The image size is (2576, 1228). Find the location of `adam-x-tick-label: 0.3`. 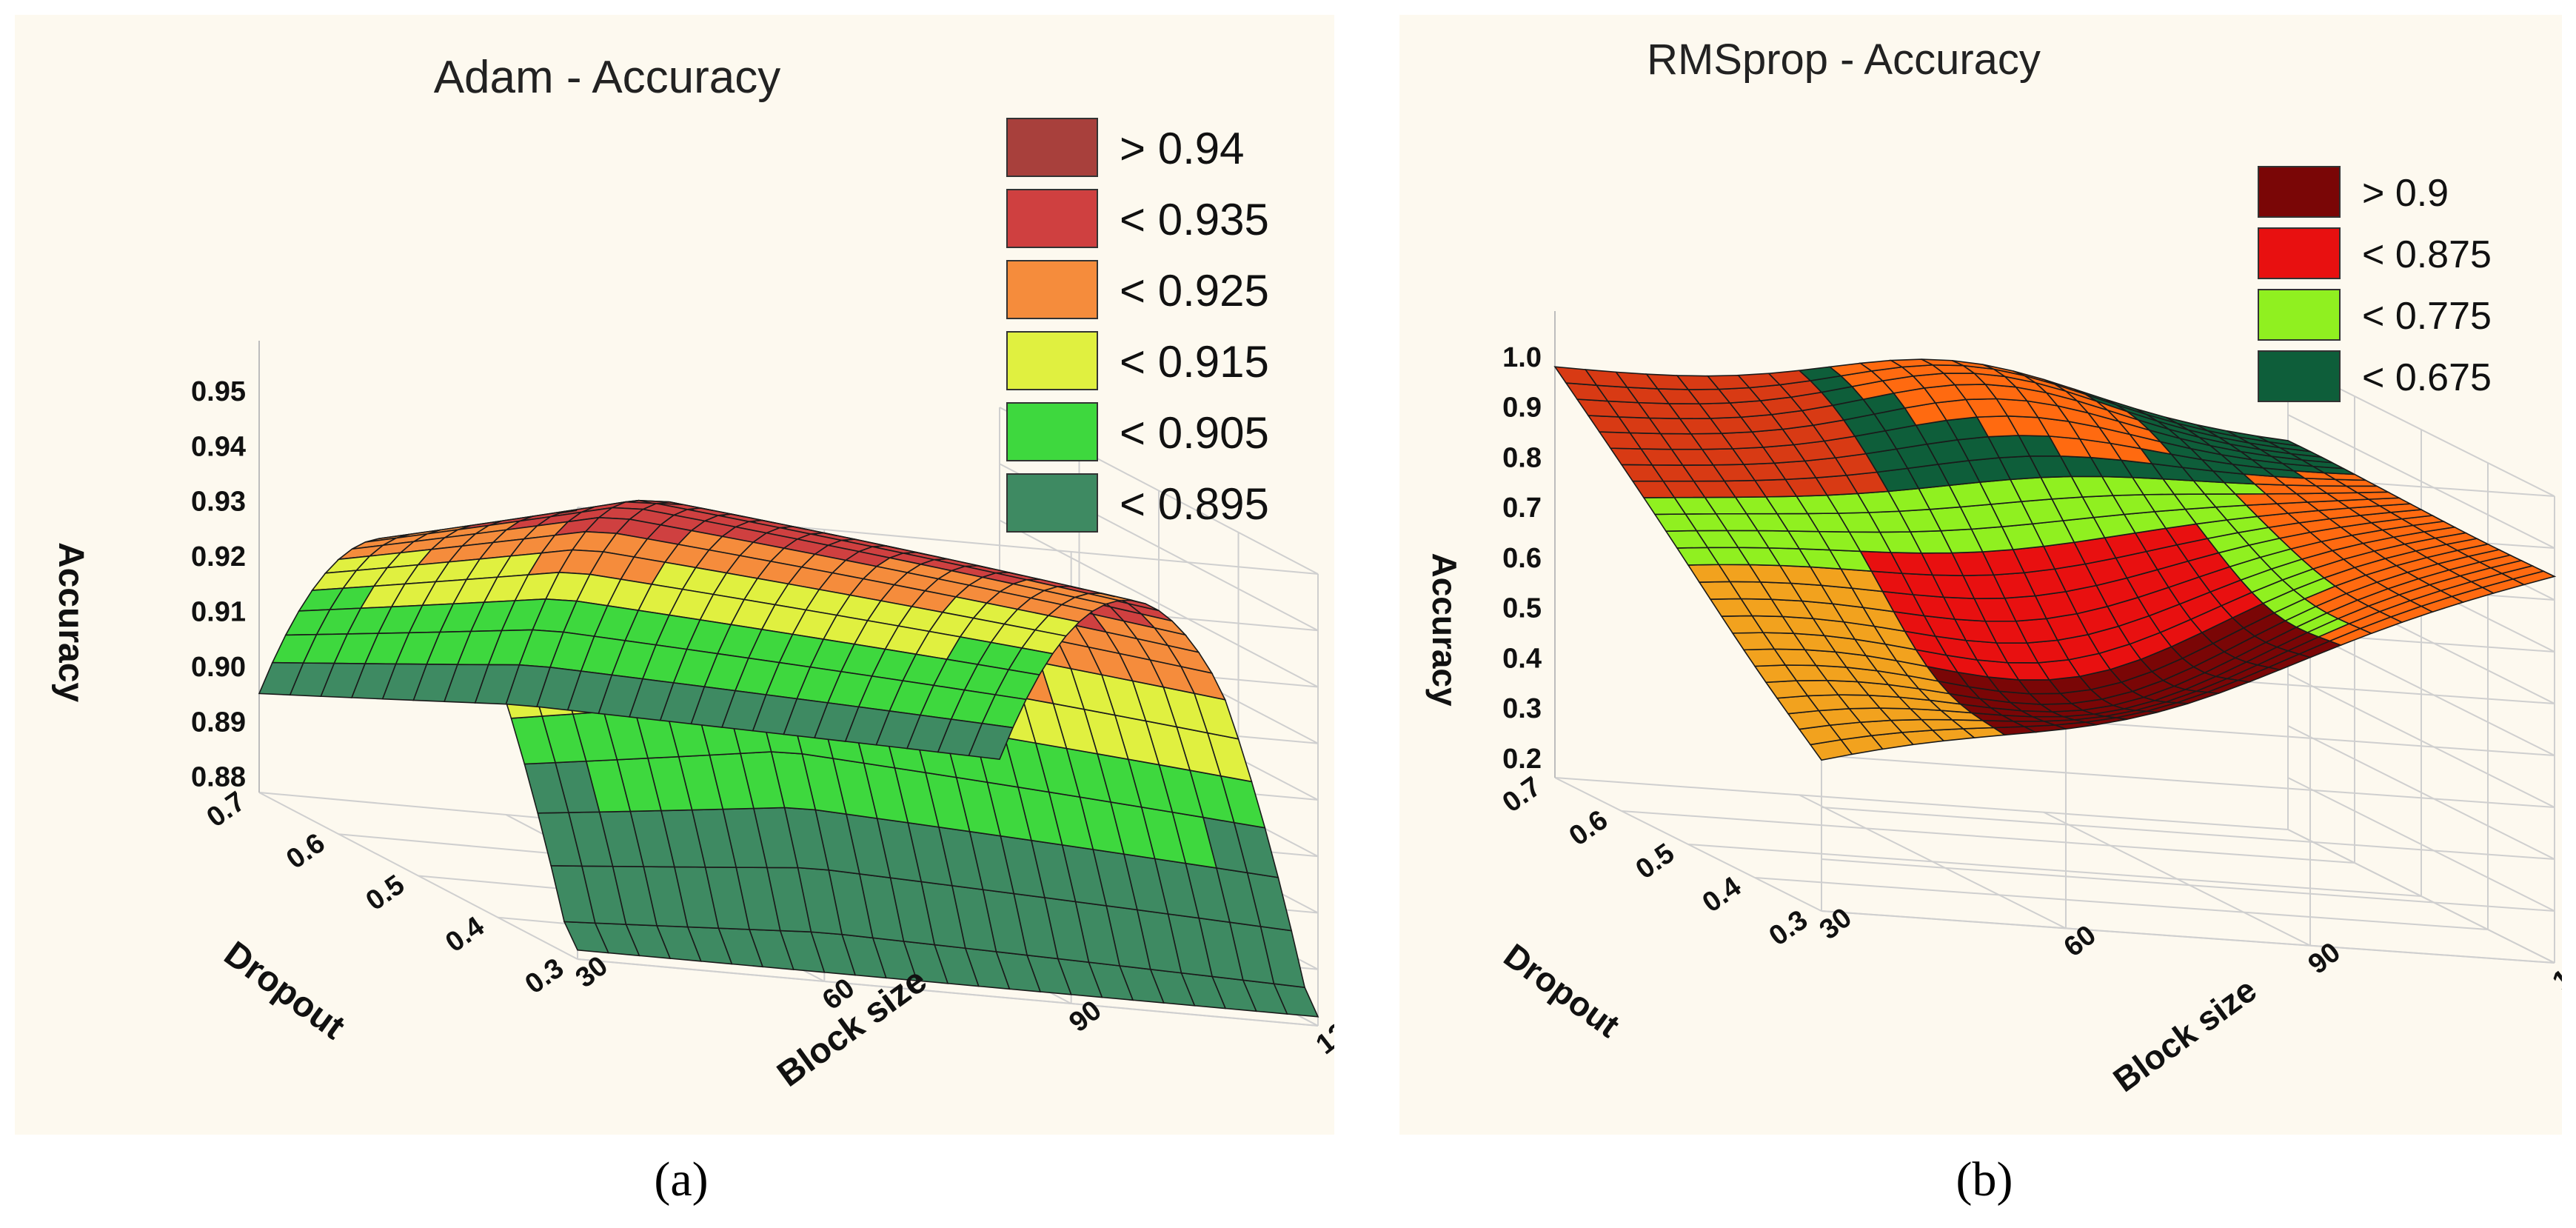

adam-x-tick-label: 0.3 is located at coordinates (544, 976).